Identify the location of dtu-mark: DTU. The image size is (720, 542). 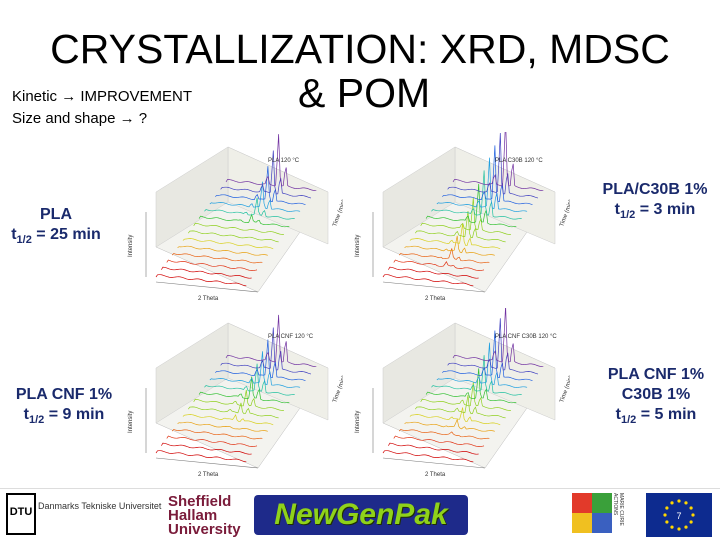
(21, 512).